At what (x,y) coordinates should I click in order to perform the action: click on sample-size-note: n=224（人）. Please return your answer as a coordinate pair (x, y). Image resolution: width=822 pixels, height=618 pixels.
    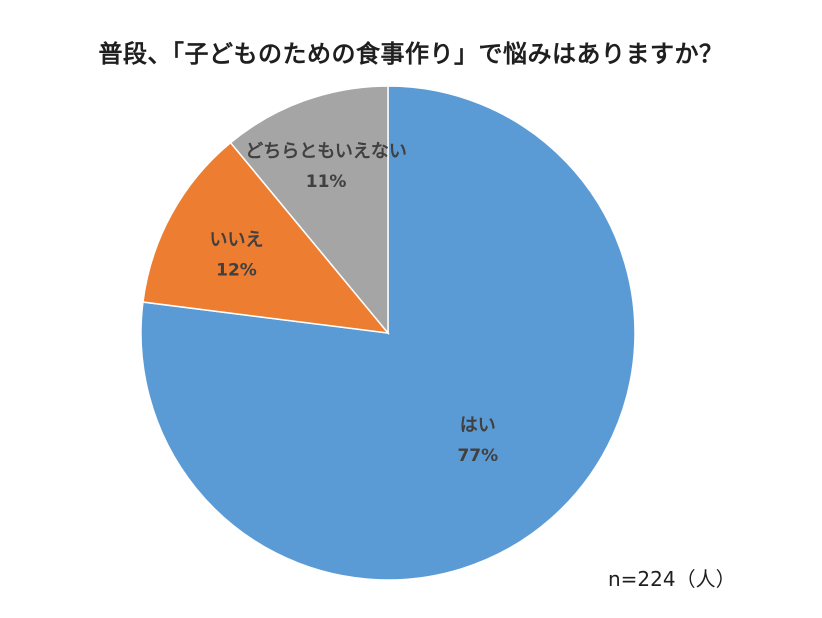
    Looking at the image, I should click on (672, 579).